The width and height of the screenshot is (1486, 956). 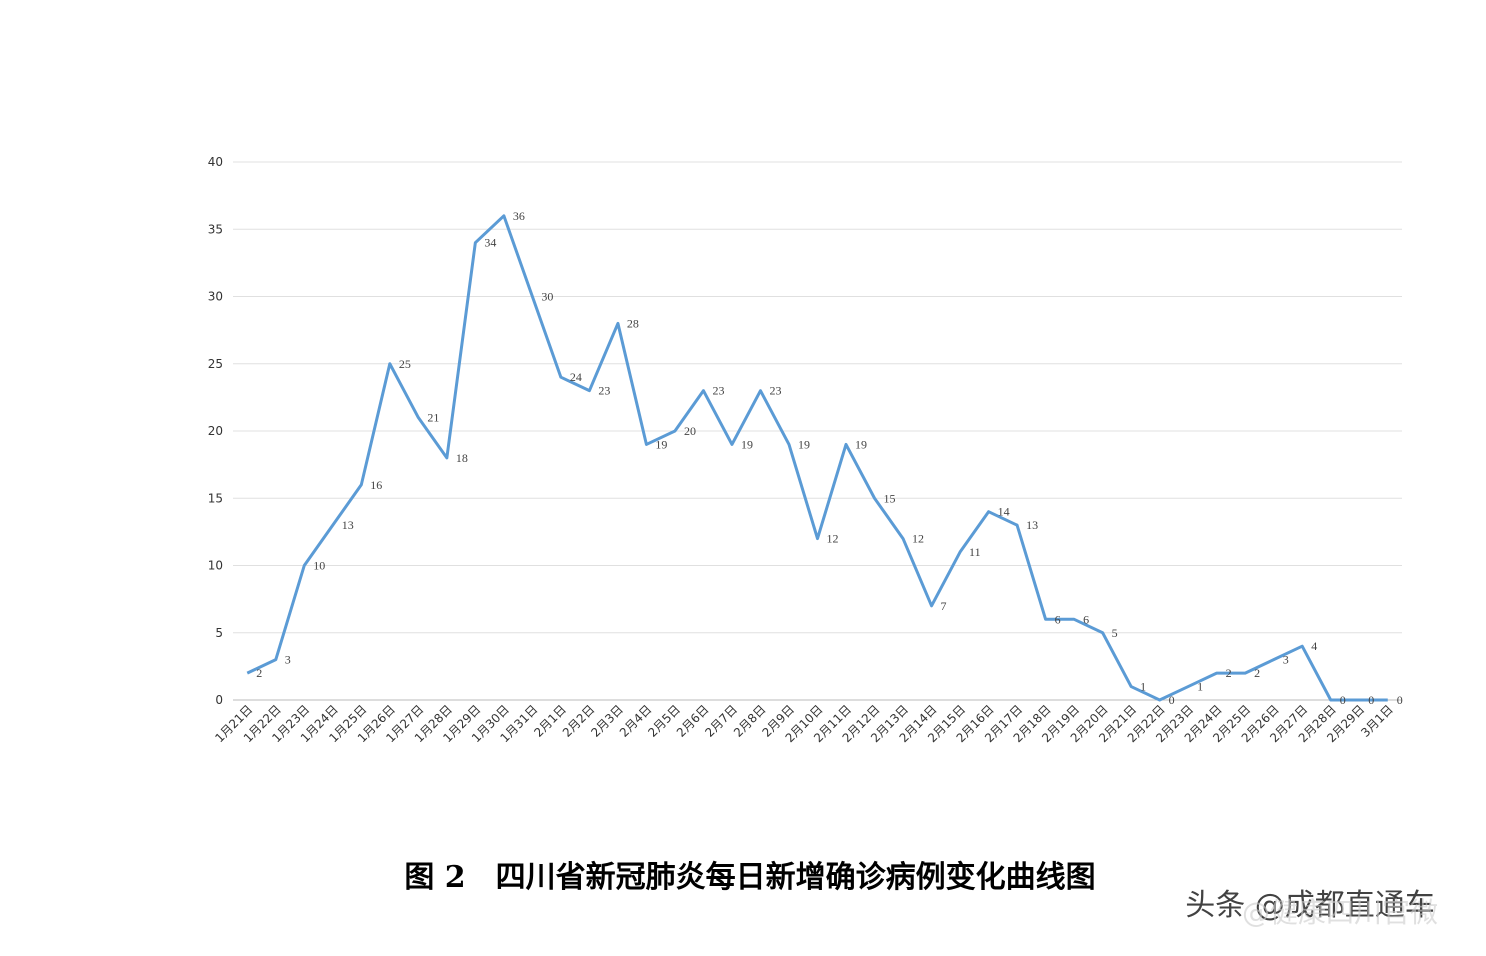 I want to click on x-tick-label: 3月1日, so click(x=1377, y=721).